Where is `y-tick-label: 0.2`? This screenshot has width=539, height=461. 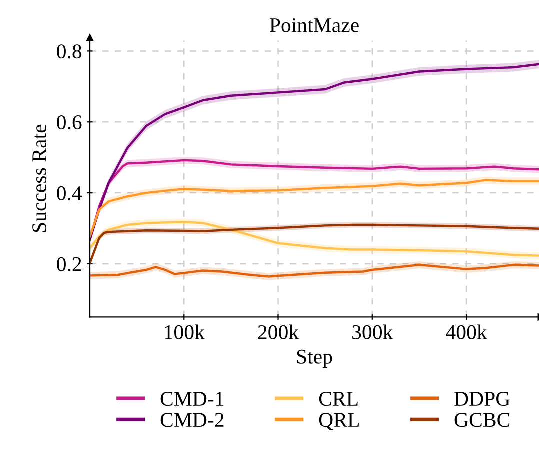
y-tick-label: 0.2 is located at coordinates (69, 264).